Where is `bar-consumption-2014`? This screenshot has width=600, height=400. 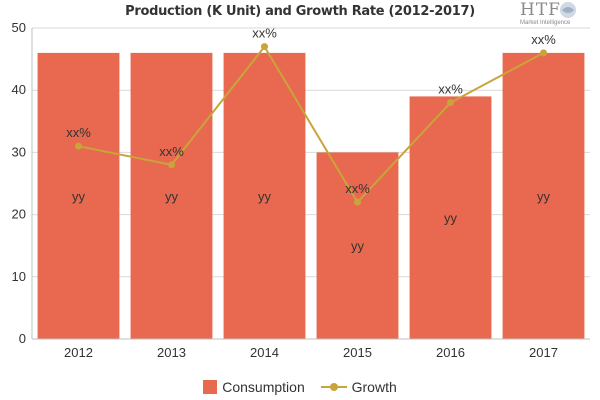 bar-consumption-2014 is located at coordinates (264, 195).